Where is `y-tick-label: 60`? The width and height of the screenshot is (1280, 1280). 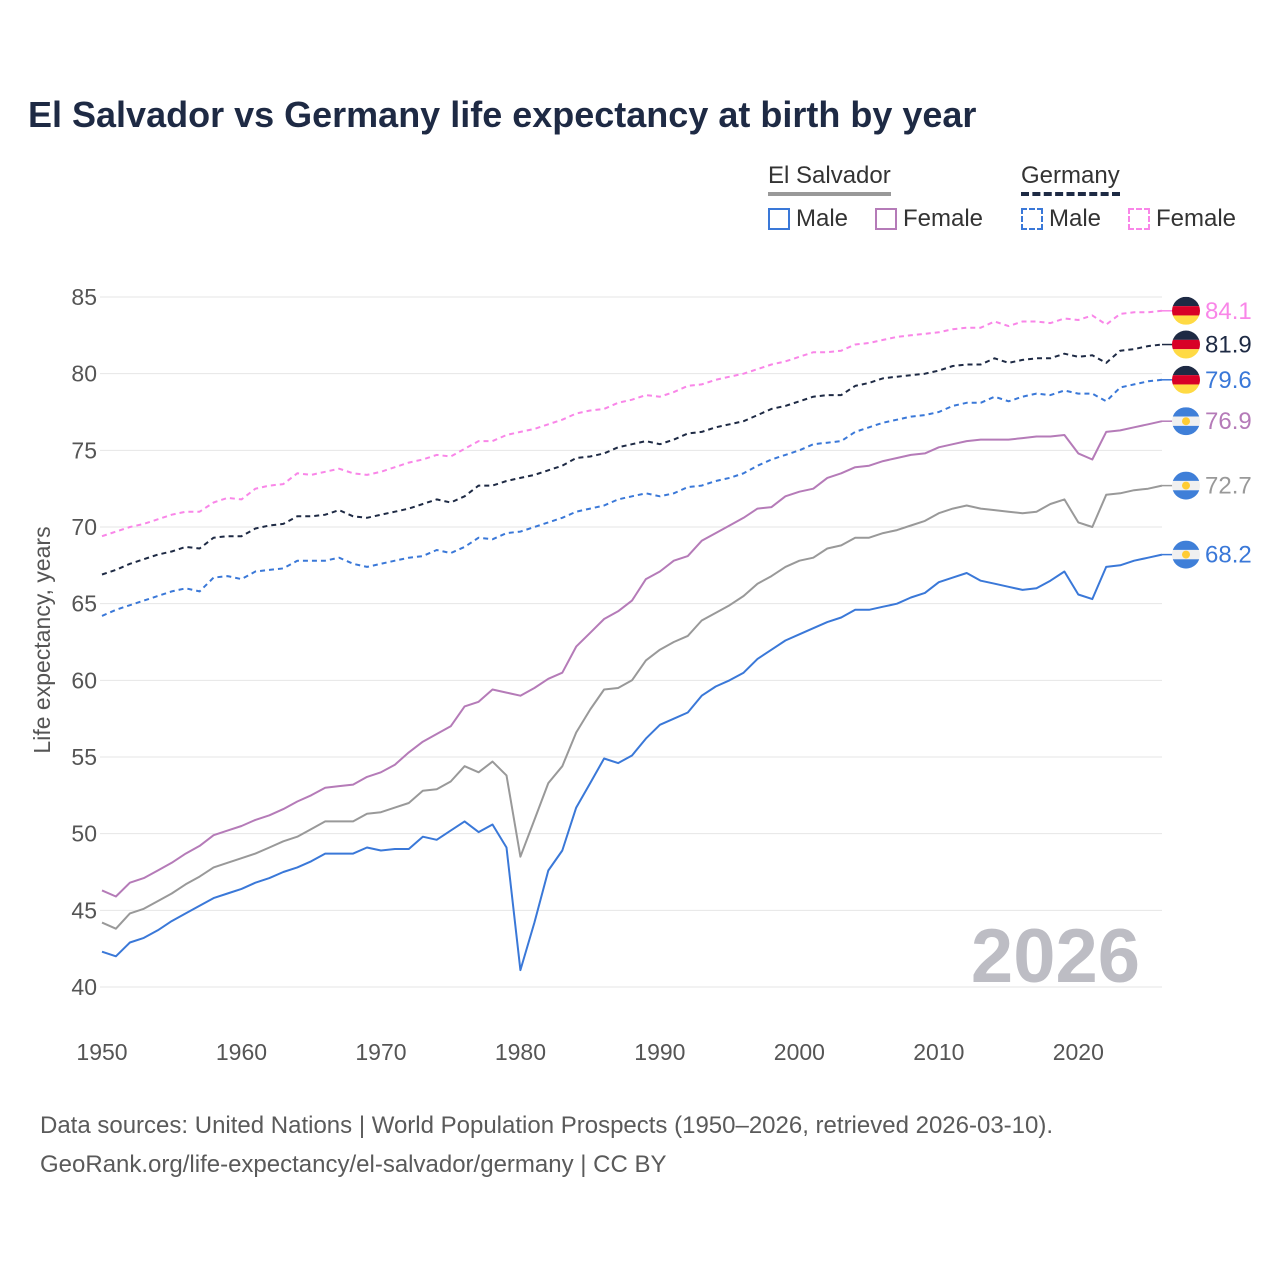
y-tick-label: 60 is located at coordinates (84, 680).